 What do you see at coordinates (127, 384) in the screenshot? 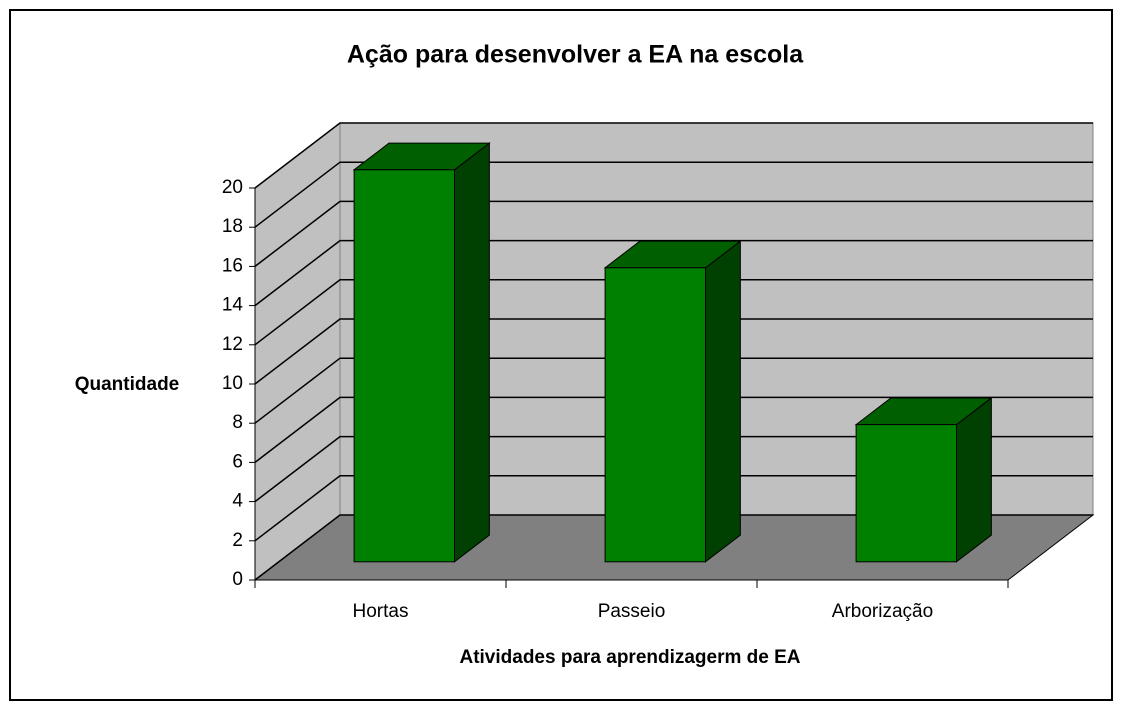
I see `y-axis-label: Quantidade` at bounding box center [127, 384].